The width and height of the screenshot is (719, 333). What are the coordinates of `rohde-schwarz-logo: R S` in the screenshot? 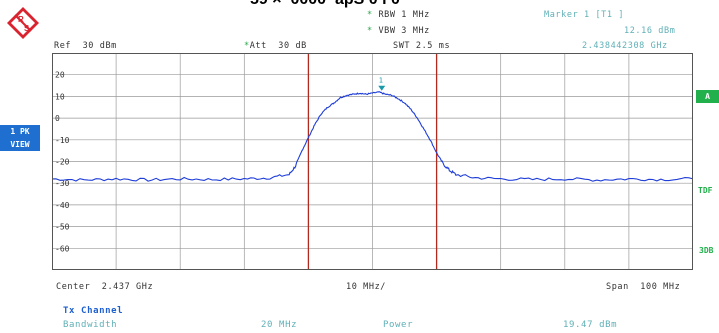 It's located at (23, 23).